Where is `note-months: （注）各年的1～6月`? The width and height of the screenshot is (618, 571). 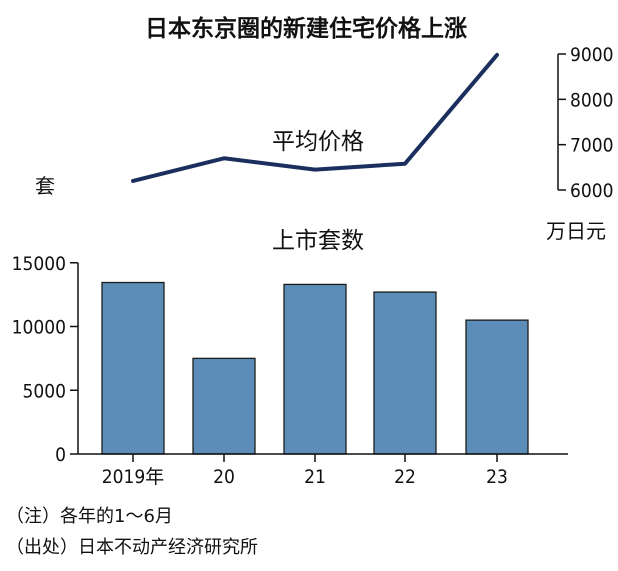 note-months: （注）各年的1～6月 is located at coordinates (89, 516).